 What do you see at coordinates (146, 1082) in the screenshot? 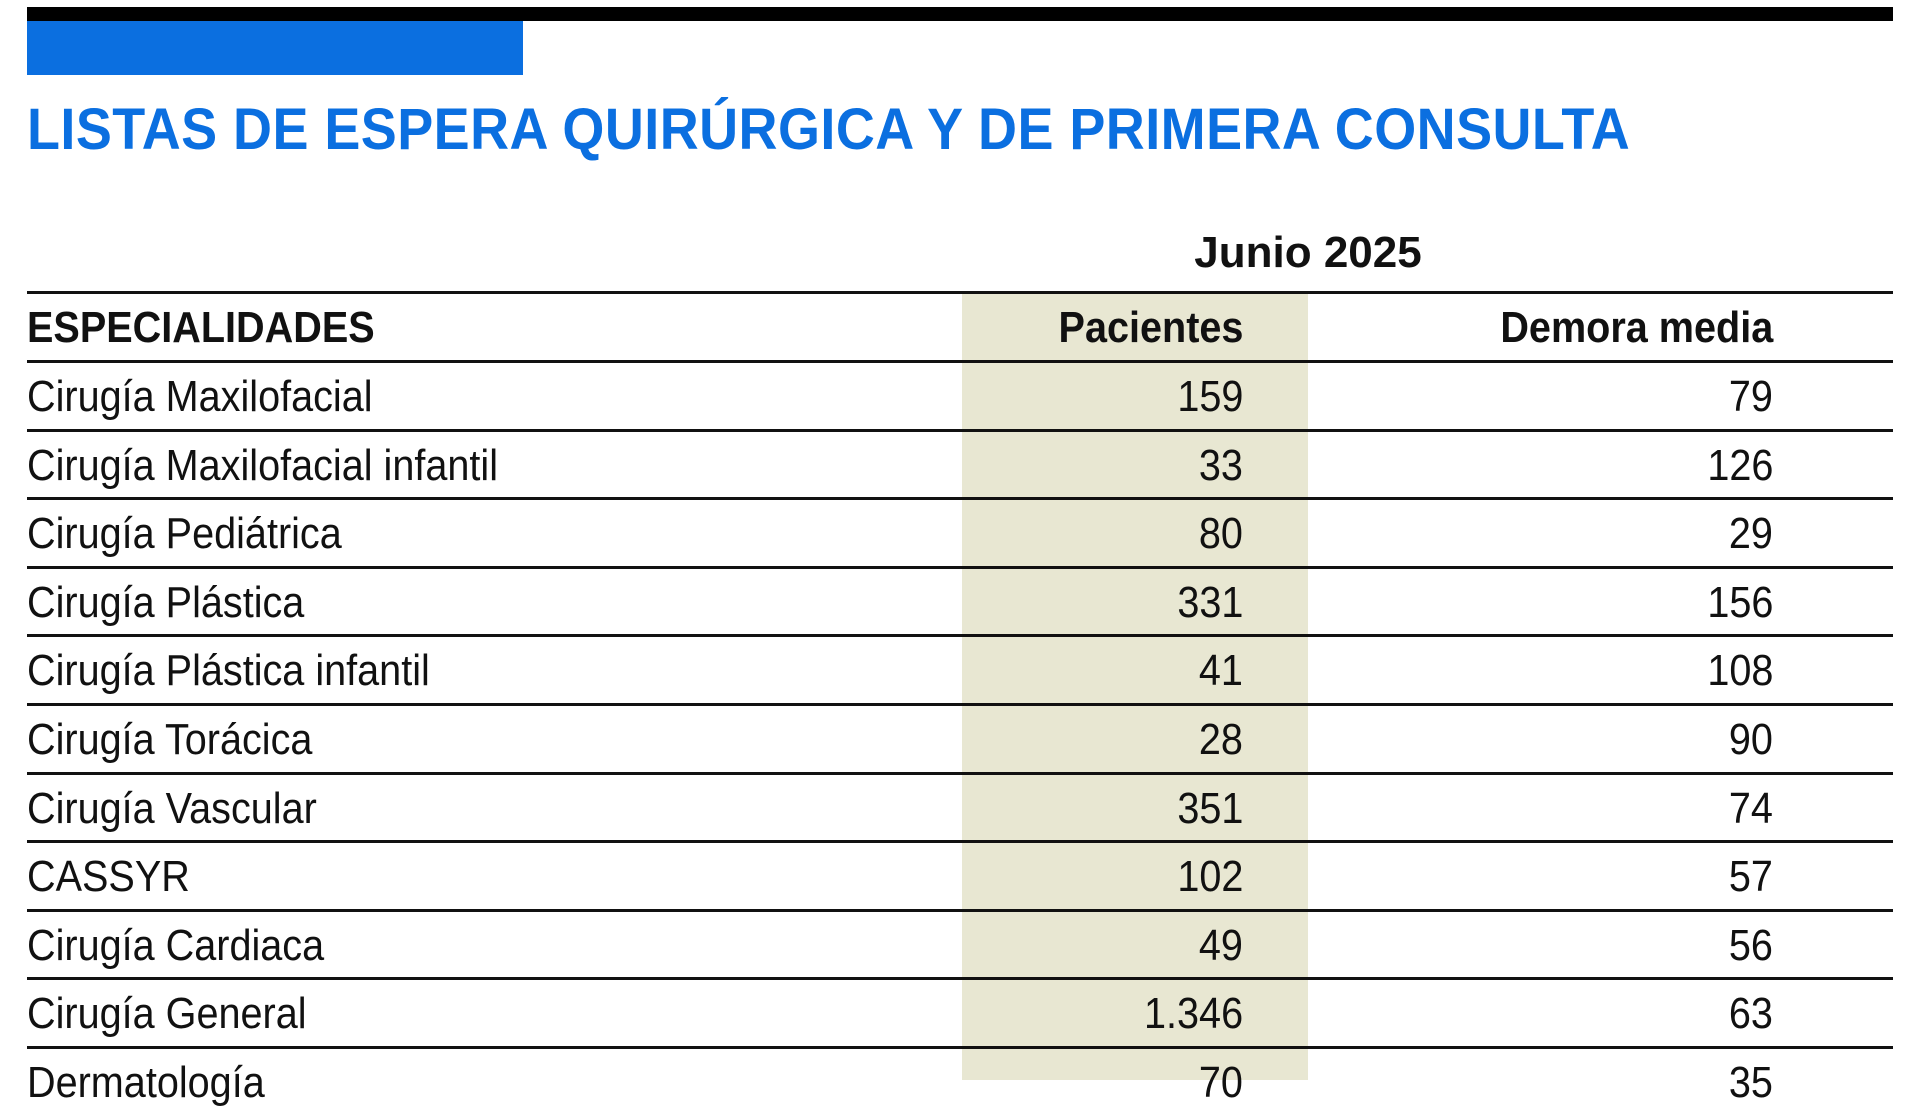
I see `especialidad-cell: Dermatología` at bounding box center [146, 1082].